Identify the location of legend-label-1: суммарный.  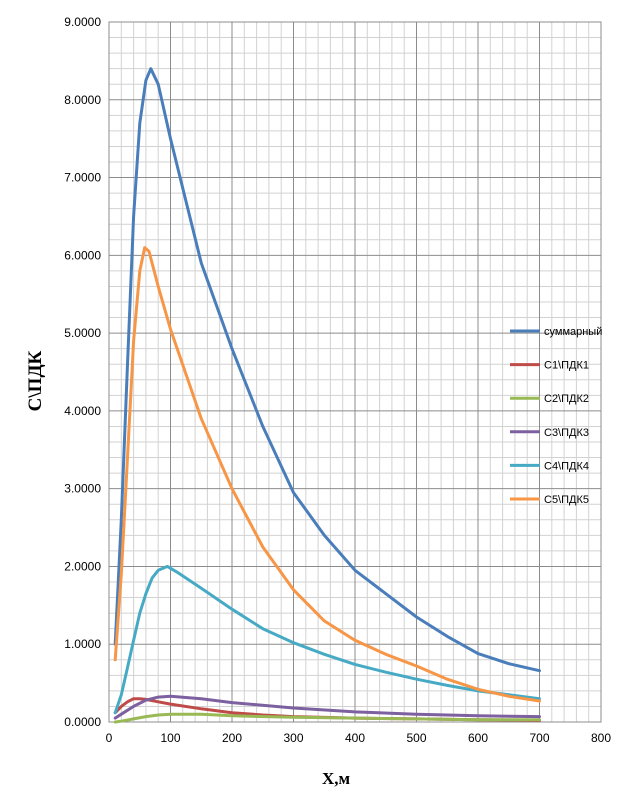
(573, 332).